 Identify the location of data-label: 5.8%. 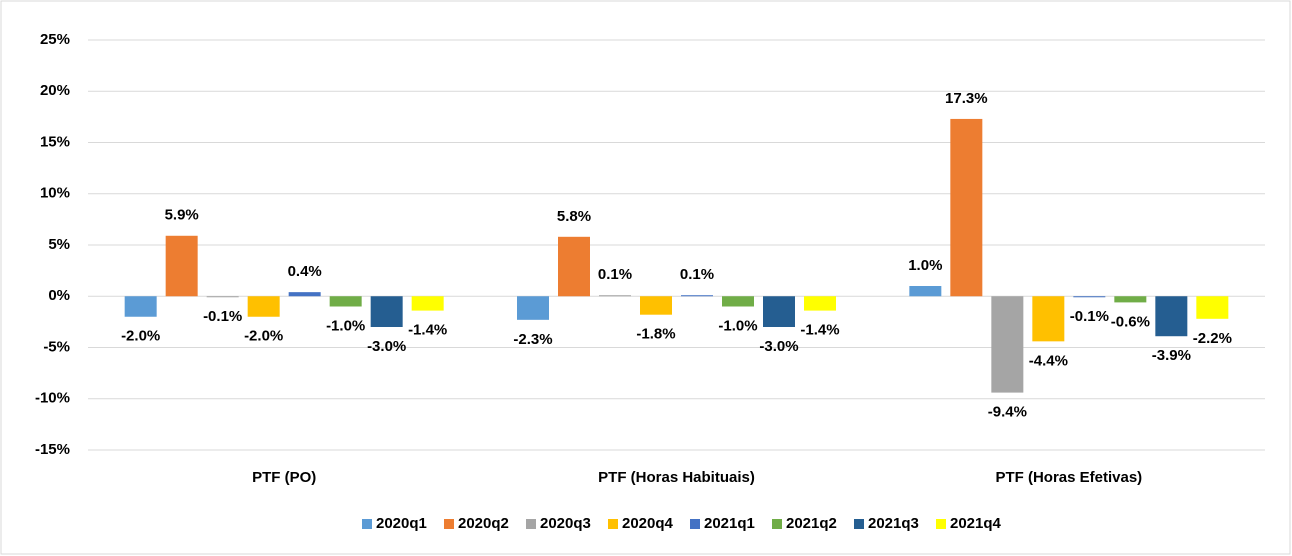
(574, 216).